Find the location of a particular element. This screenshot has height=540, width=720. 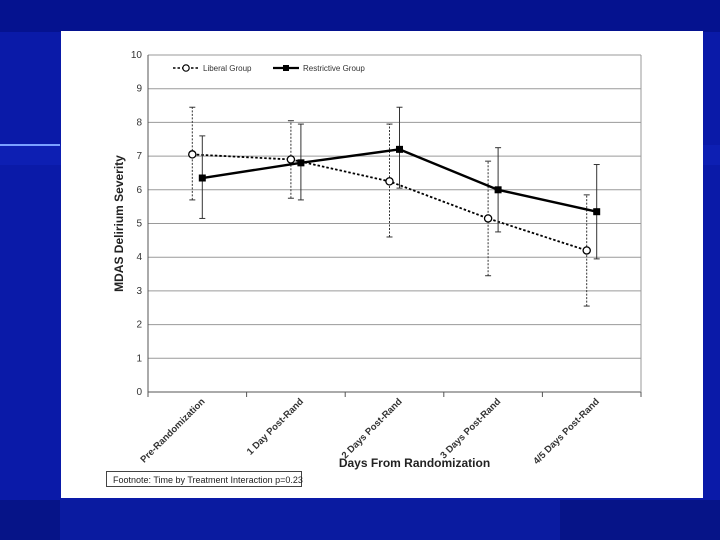

y-tick-label: 5 is located at coordinates (139, 224).